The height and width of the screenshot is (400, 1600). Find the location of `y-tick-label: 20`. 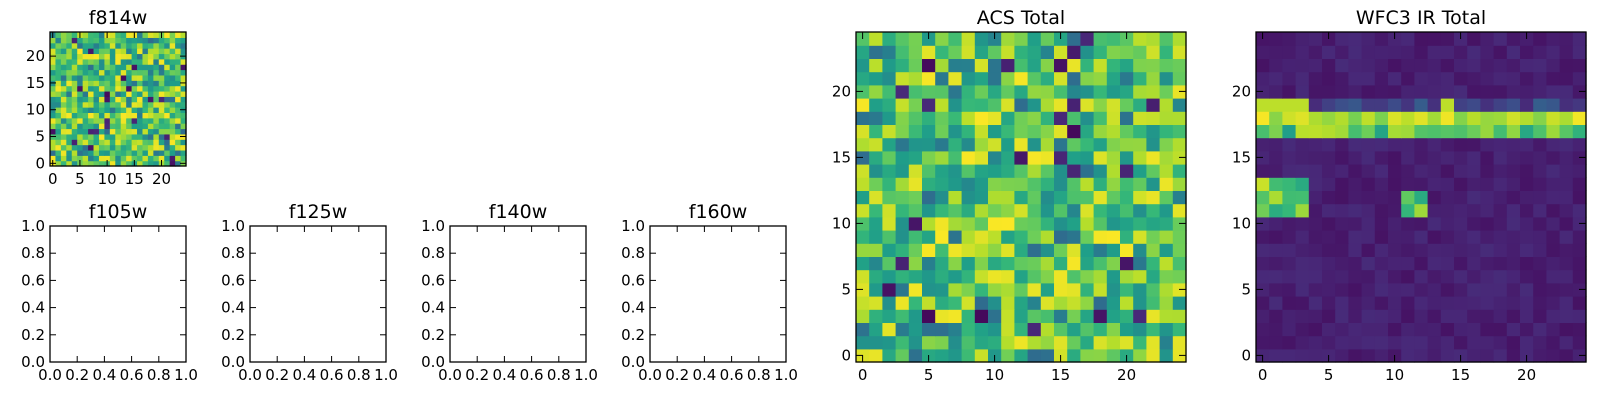

y-tick-label: 20 is located at coordinates (35, 56).